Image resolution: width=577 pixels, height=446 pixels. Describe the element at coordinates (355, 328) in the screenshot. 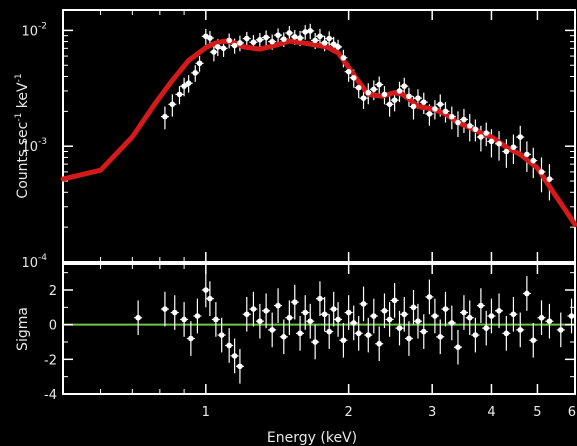

I see `residual-data-points` at that location.